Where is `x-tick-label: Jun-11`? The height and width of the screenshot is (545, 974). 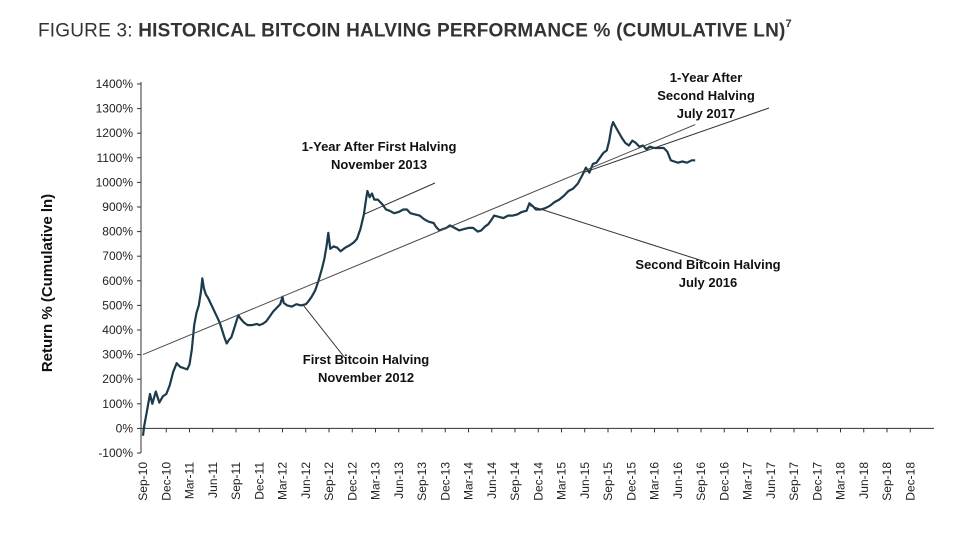 x-tick-label: Jun-11 is located at coordinates (213, 480).